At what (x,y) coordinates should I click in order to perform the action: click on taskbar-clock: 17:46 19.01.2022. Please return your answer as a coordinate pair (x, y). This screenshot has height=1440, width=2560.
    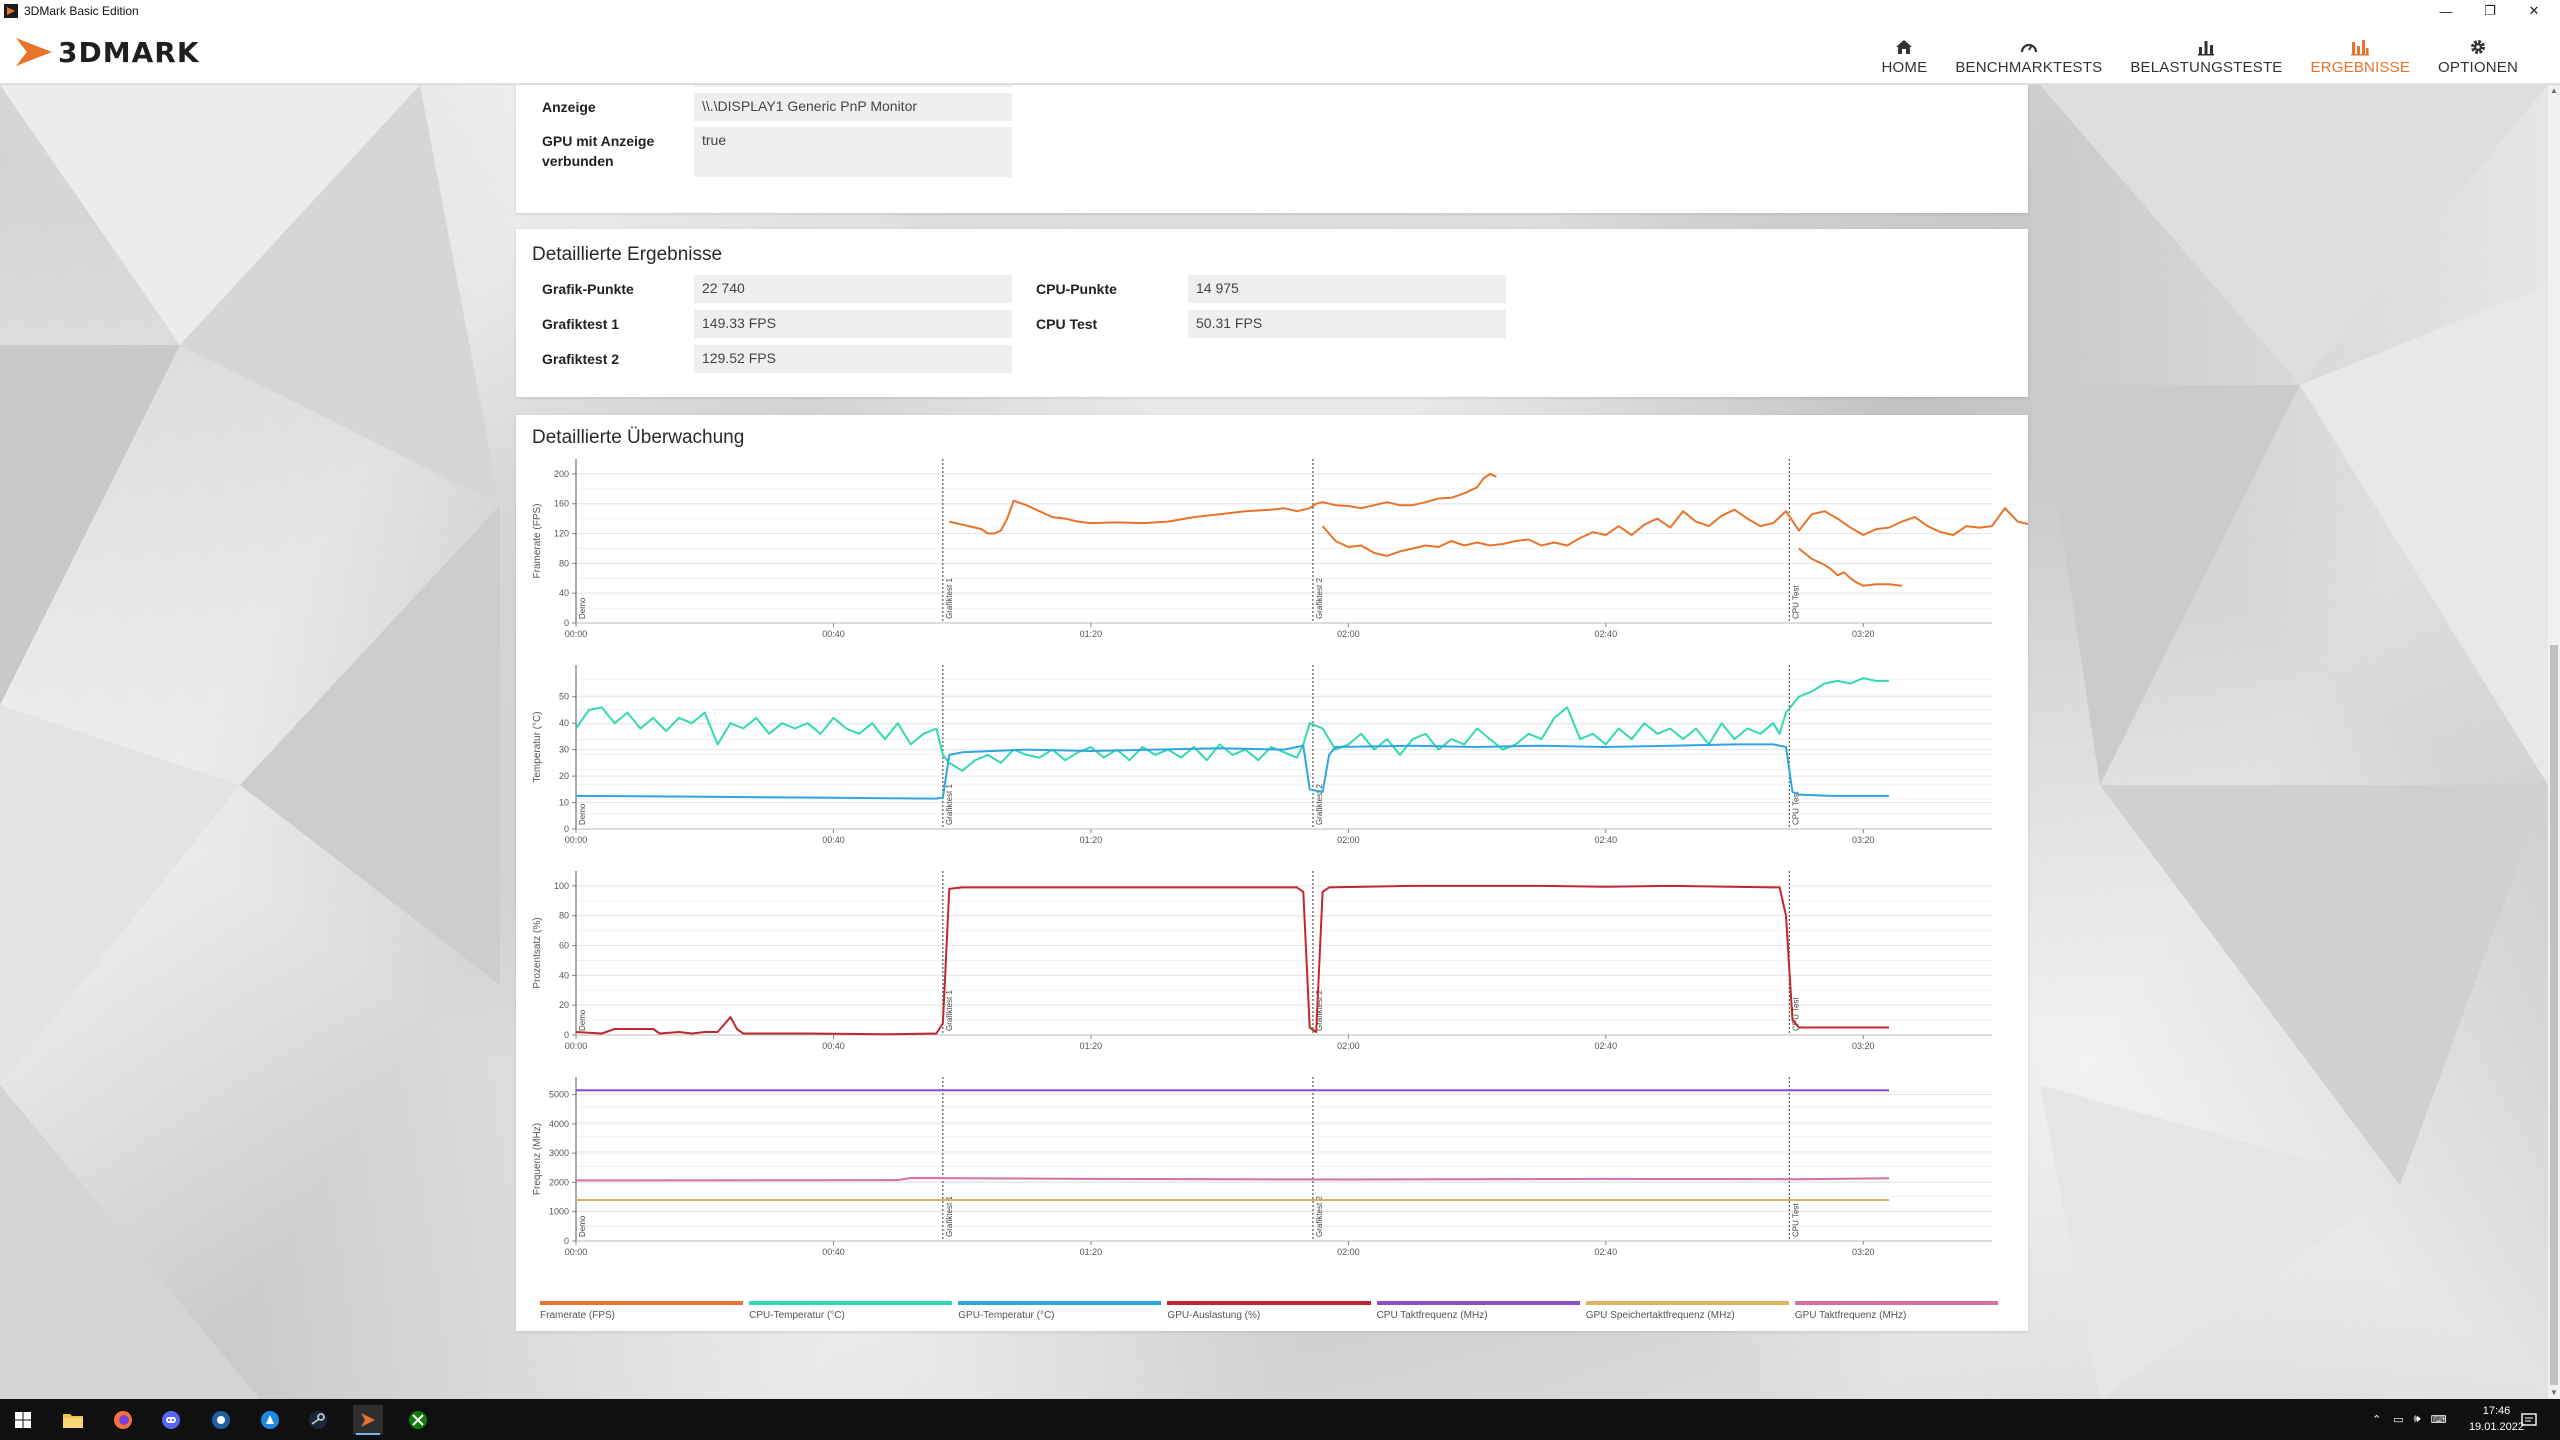
    Looking at the image, I should click on (2496, 1419).